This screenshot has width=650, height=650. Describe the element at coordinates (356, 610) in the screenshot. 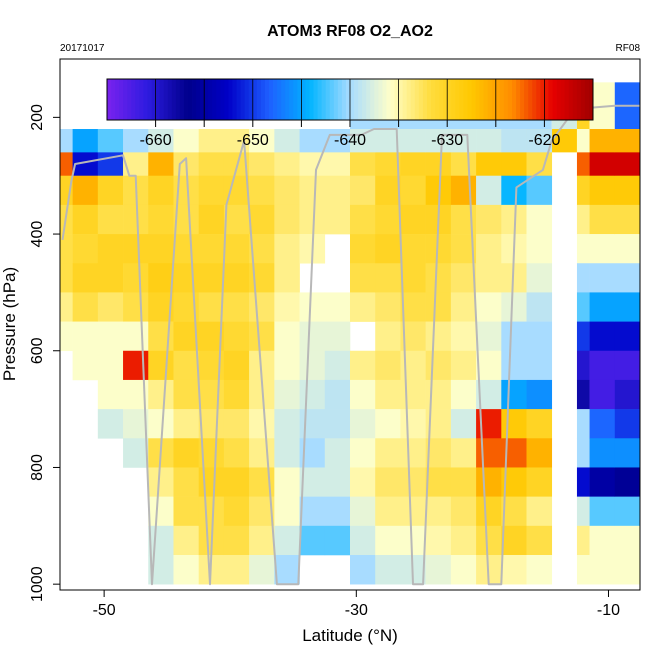

I see `x-tick-label: -30` at that location.